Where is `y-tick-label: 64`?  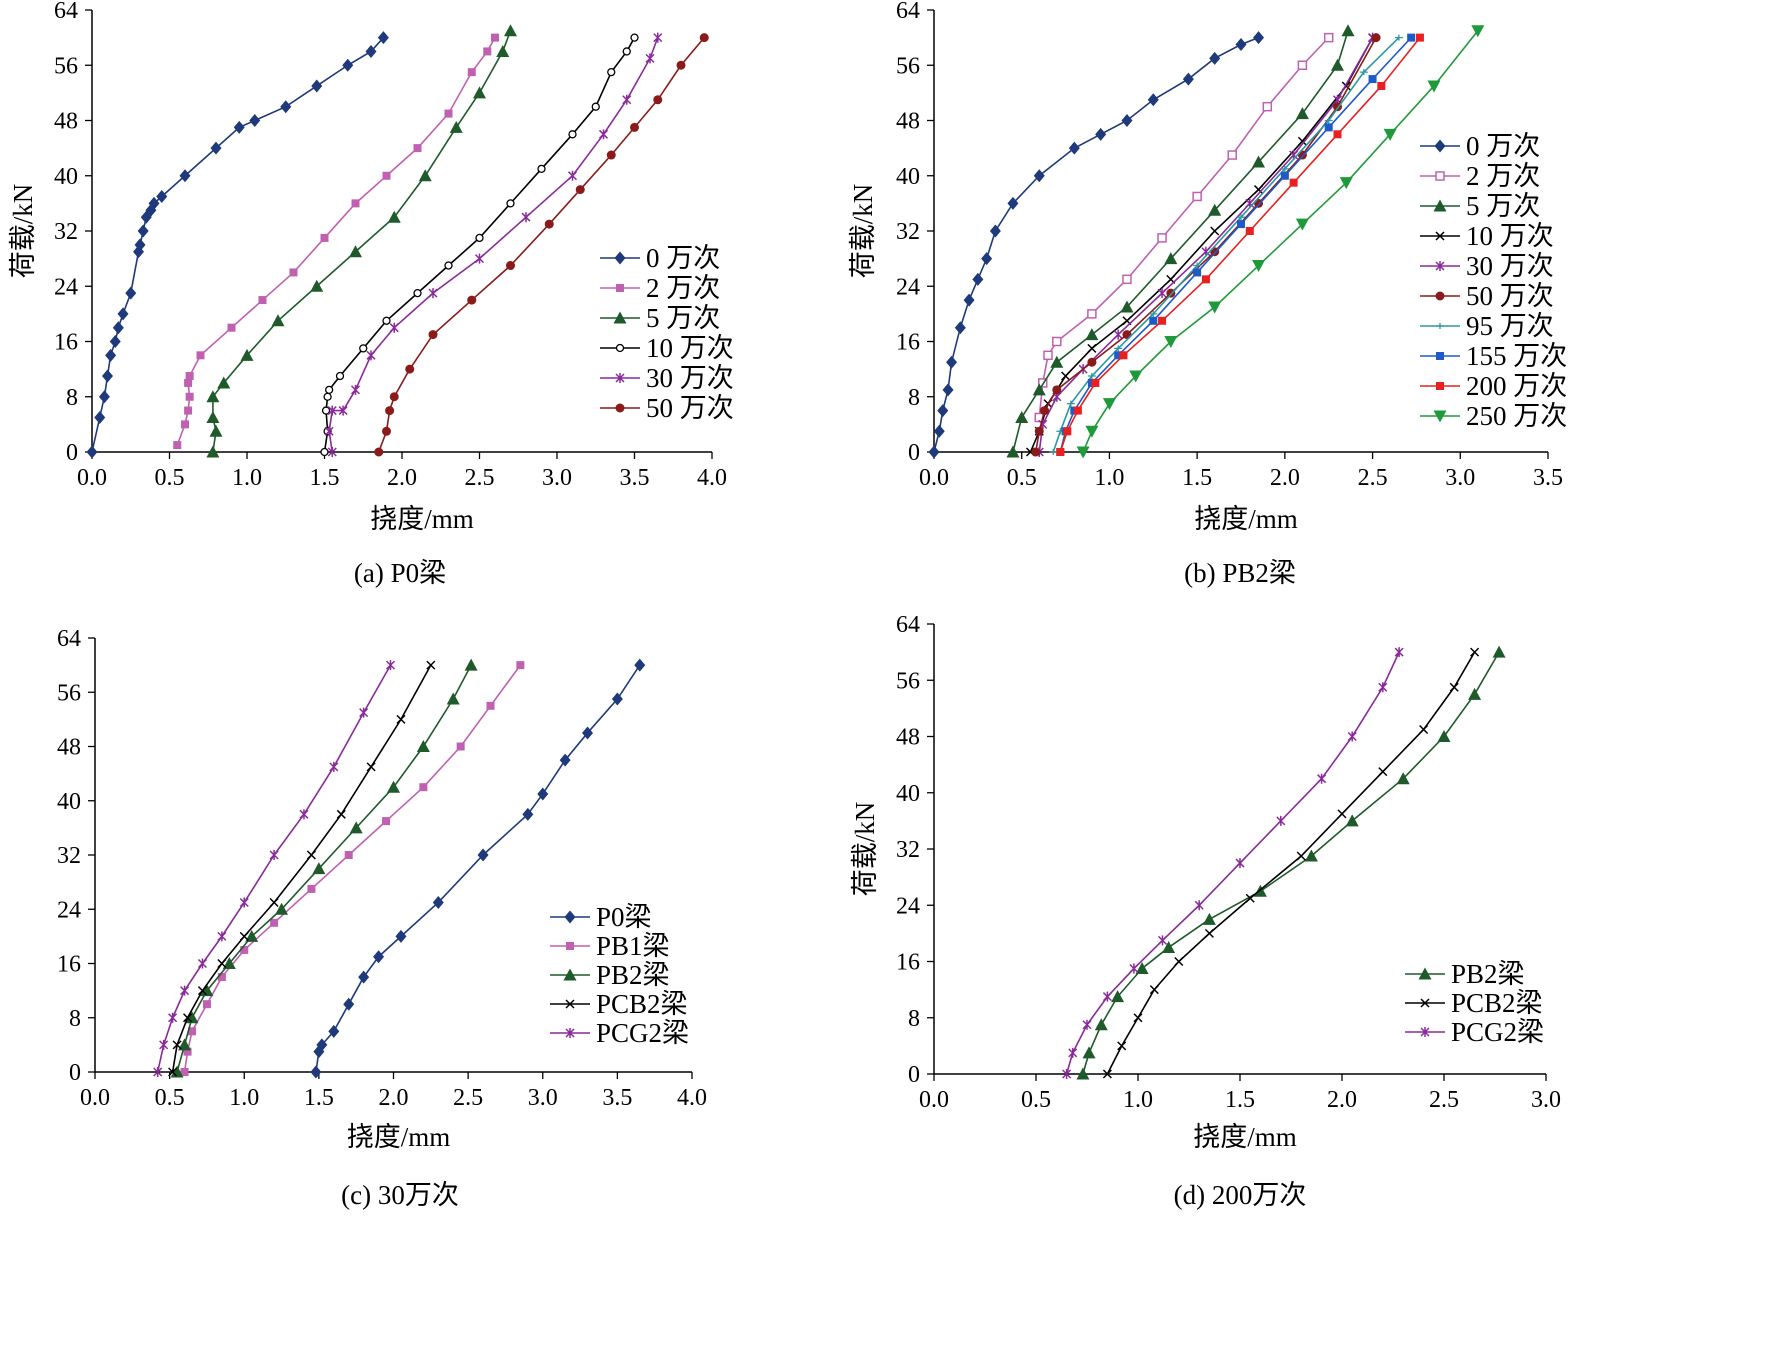
y-tick-label: 64 is located at coordinates (69, 639).